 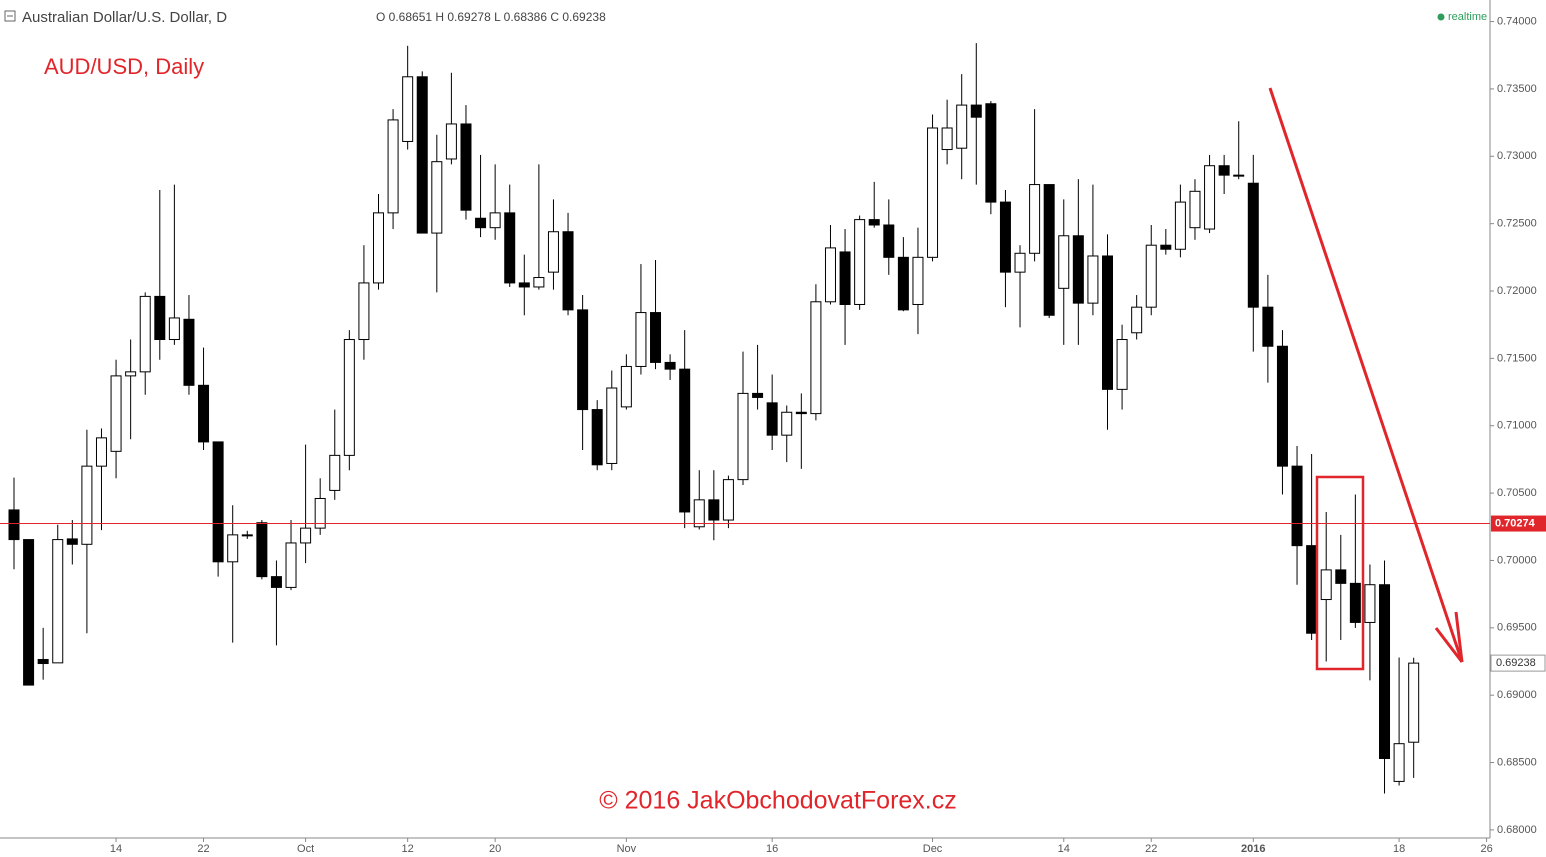 I want to click on status-text: realtime, so click(x=1467, y=17).